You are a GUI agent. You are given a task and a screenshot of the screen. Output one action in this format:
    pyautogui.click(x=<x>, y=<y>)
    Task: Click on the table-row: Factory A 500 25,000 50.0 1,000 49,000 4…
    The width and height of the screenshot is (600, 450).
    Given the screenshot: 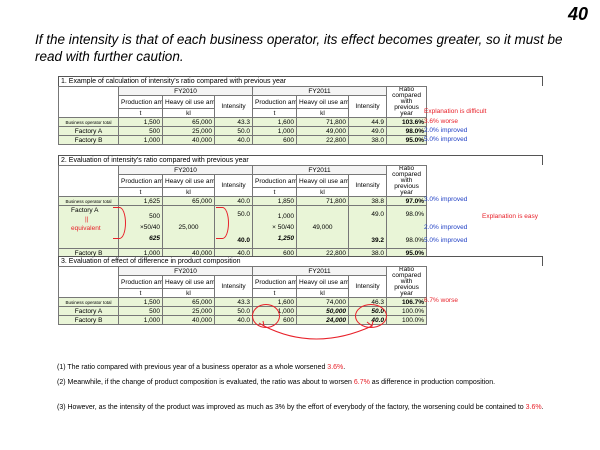 What is the action you would take?
    pyautogui.click(x=301, y=131)
    